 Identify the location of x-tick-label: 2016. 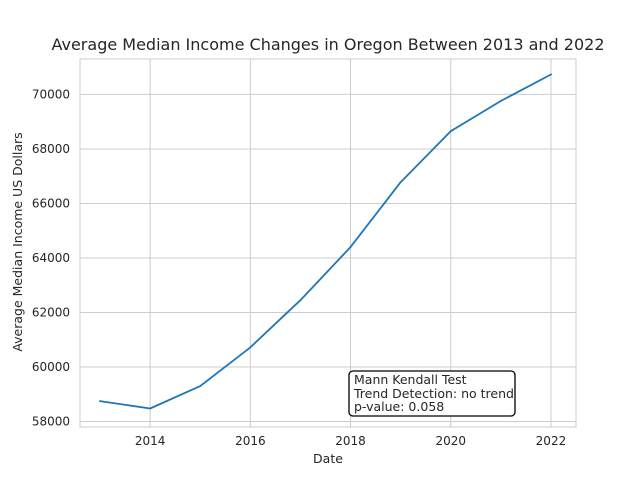
(250, 441).